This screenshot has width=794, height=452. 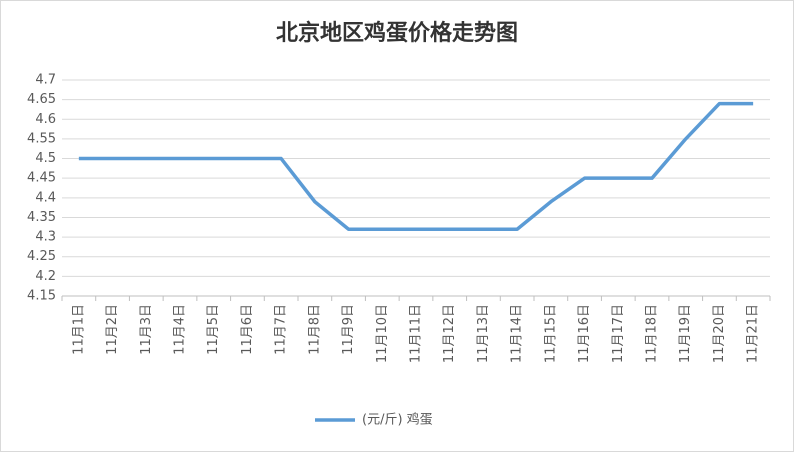 What do you see at coordinates (685, 333) in the screenshot?
I see `x-tick-label: 11月19日` at bounding box center [685, 333].